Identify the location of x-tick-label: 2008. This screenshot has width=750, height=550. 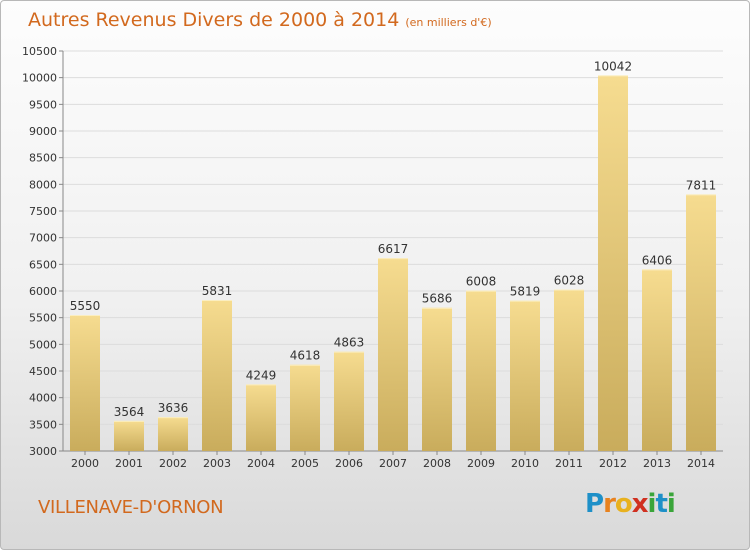
(437, 463).